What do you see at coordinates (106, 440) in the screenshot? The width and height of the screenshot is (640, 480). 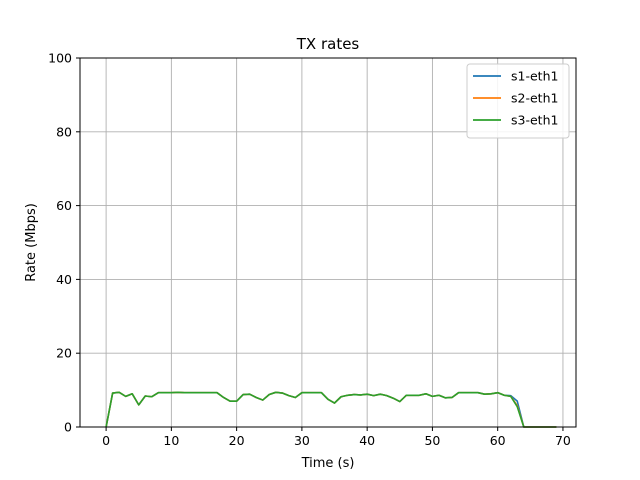 I see `x-tick-label: 0` at bounding box center [106, 440].